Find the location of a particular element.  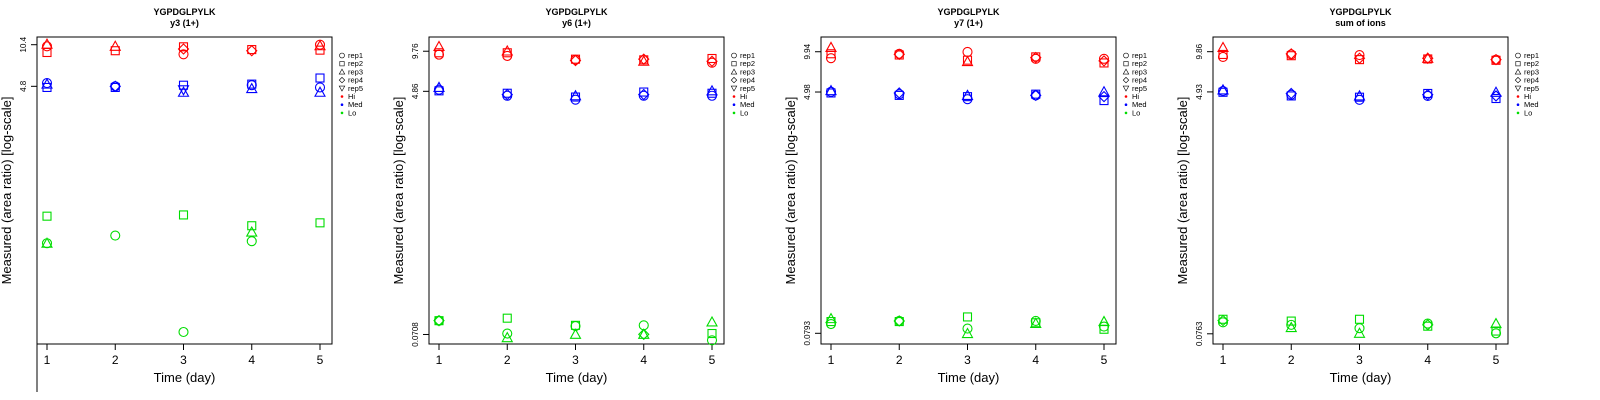

y-tick-label: 10.4 is located at coordinates (23, 44).